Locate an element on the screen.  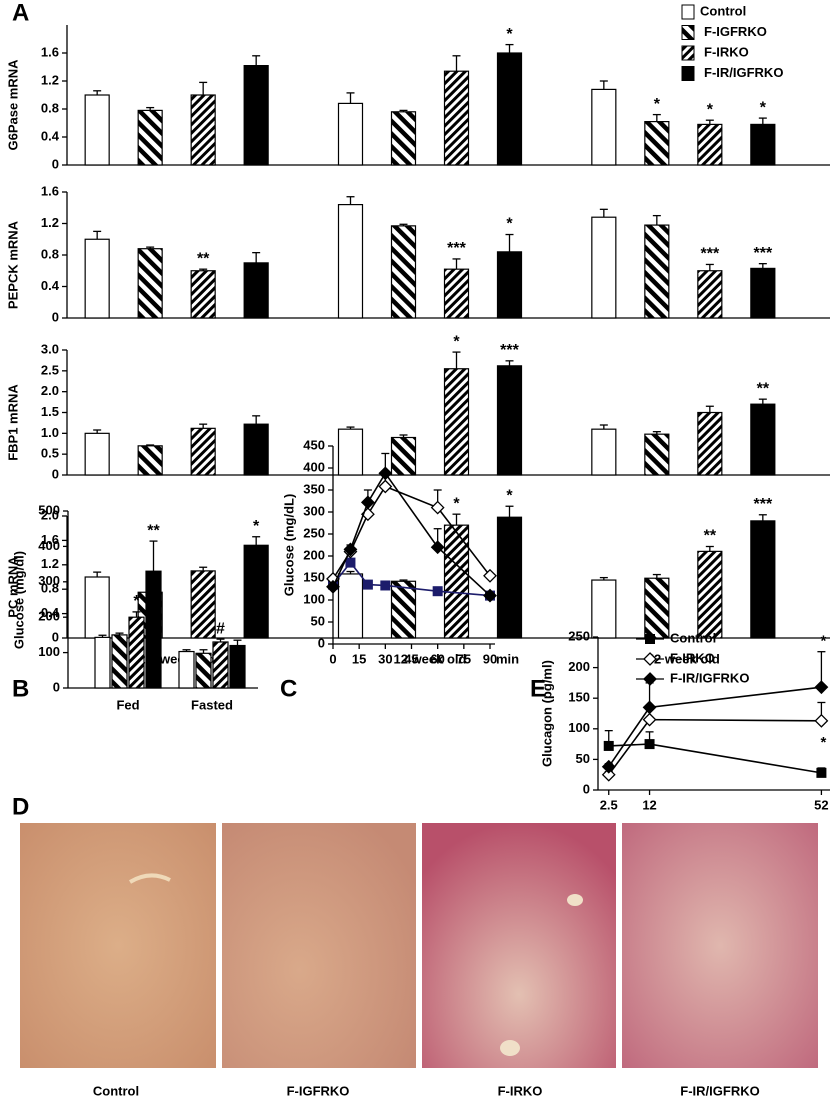
x-tick-label: 30 is located at coordinates (385, 658).